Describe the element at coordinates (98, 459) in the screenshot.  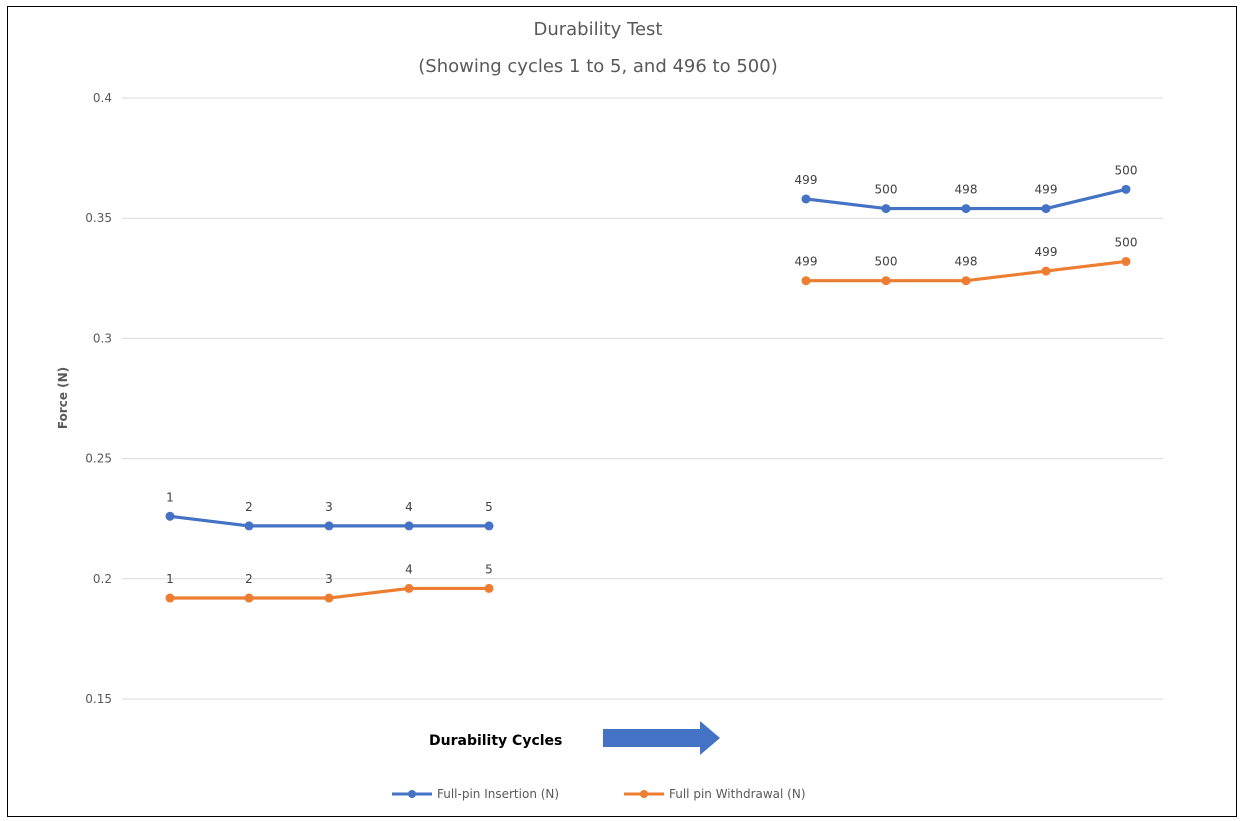
I see `y-tick-label: 0.25` at that location.